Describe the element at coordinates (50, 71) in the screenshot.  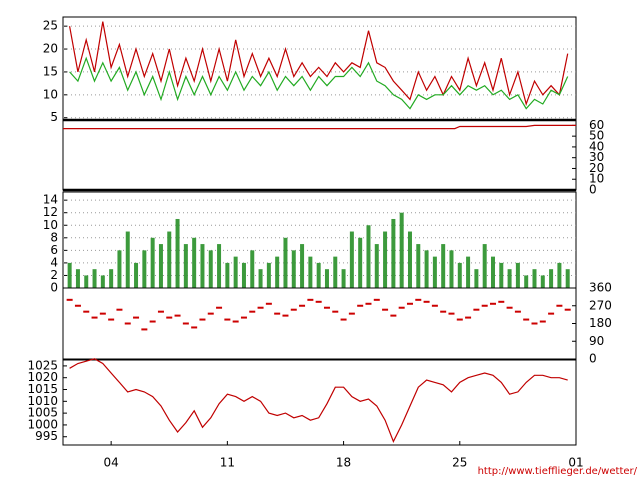
I see `y-tick-label: 15` at that location.